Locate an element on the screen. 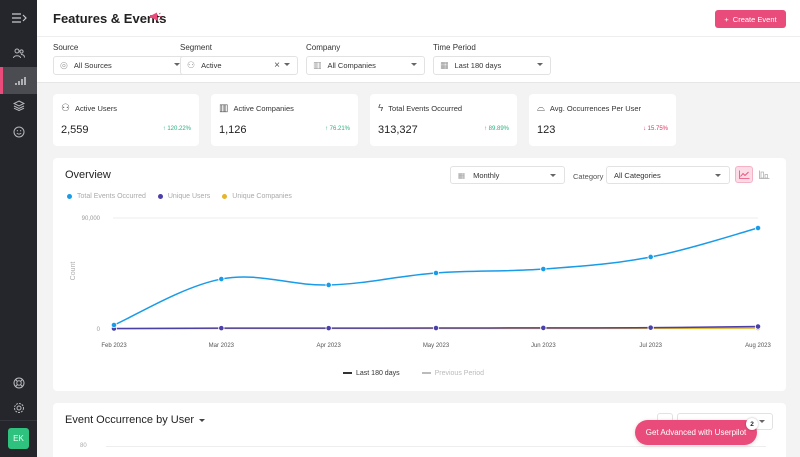  plus-icon: + is located at coordinates (726, 19).